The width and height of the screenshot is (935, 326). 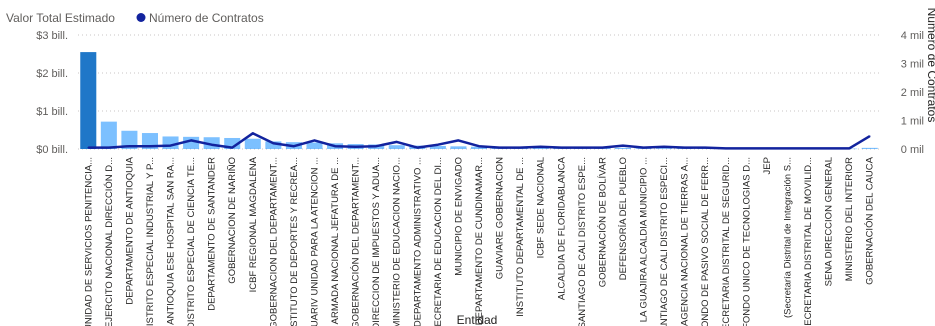 I want to click on category-label: ICBF REGIONAL MAGDALENA, so click(x=253, y=224).